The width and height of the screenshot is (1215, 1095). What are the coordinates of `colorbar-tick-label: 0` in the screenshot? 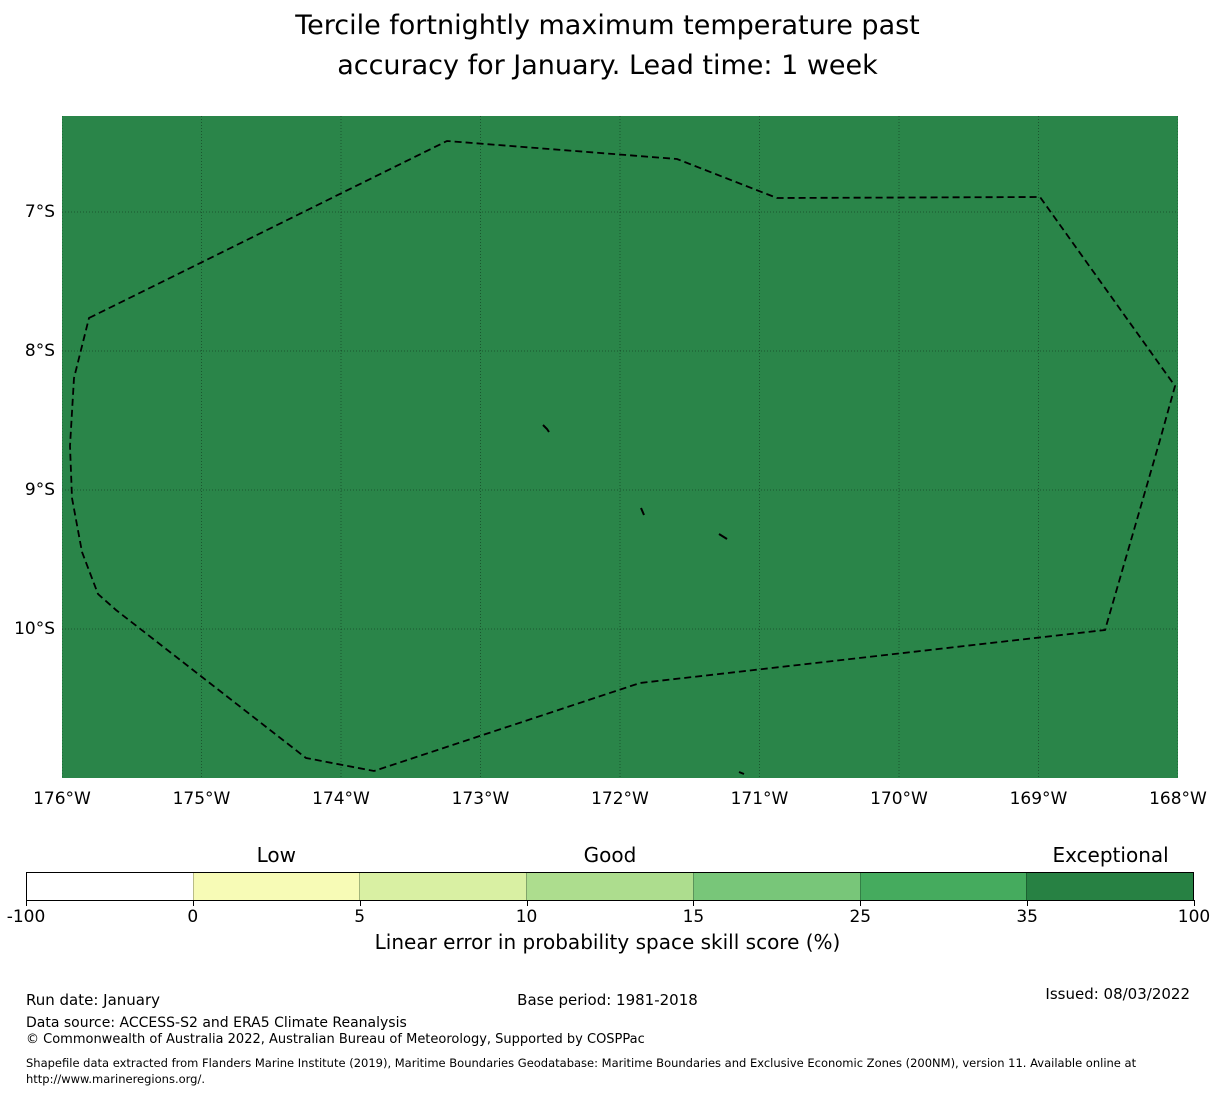 It's located at (193, 917).